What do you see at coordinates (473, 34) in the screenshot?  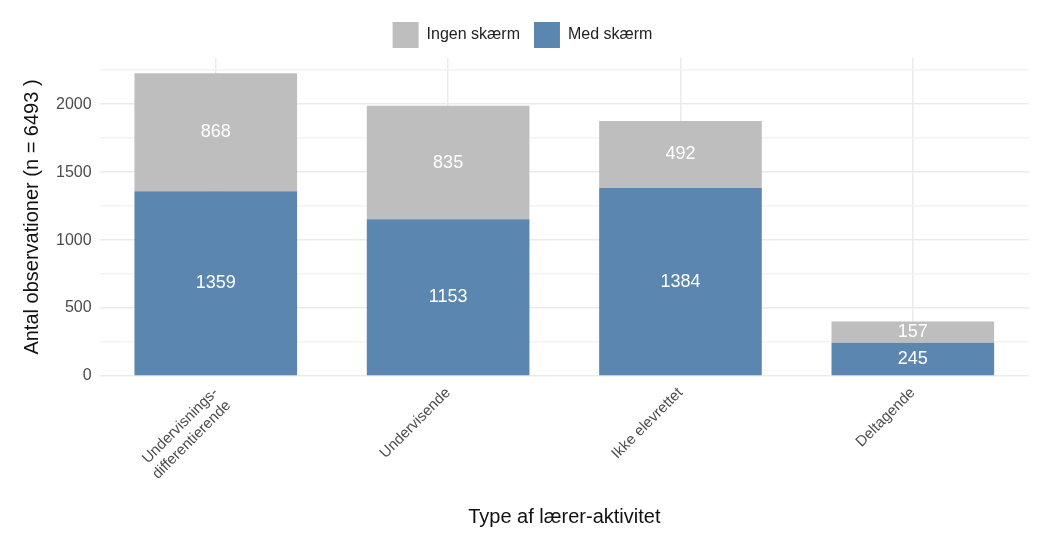 I see `legend-label: Ingen skærm` at bounding box center [473, 34].